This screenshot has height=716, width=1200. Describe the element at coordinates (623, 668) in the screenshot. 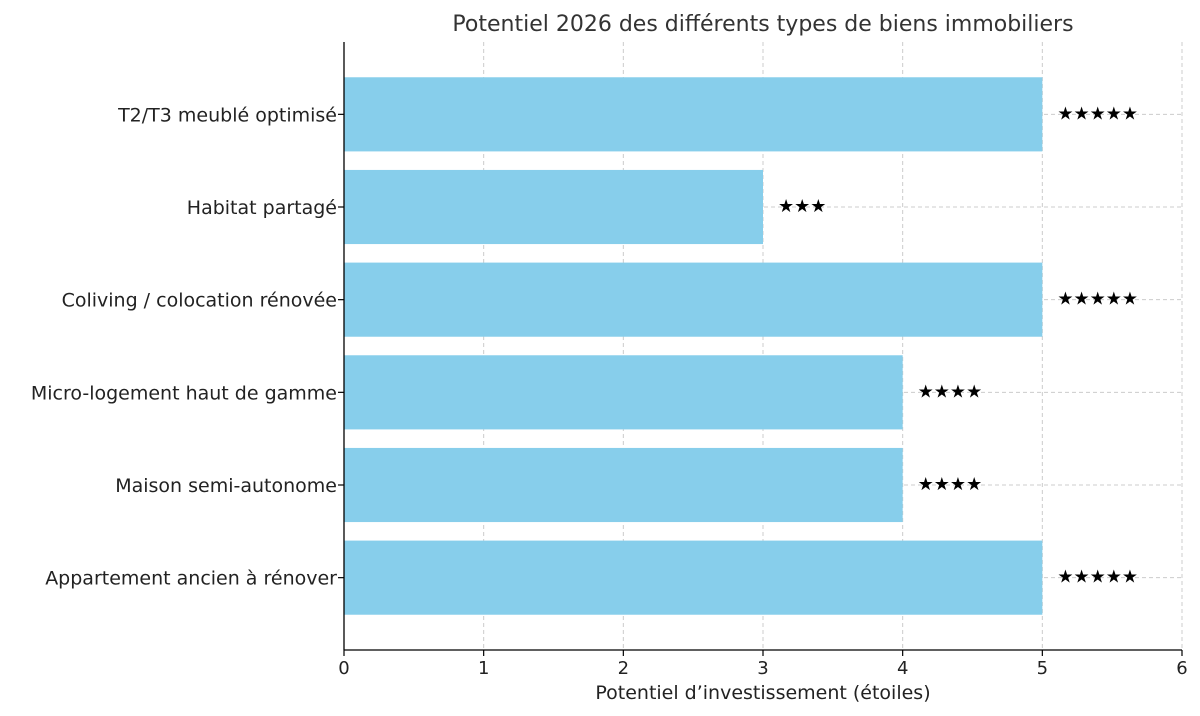

I see `x-tick-label: 2` at that location.